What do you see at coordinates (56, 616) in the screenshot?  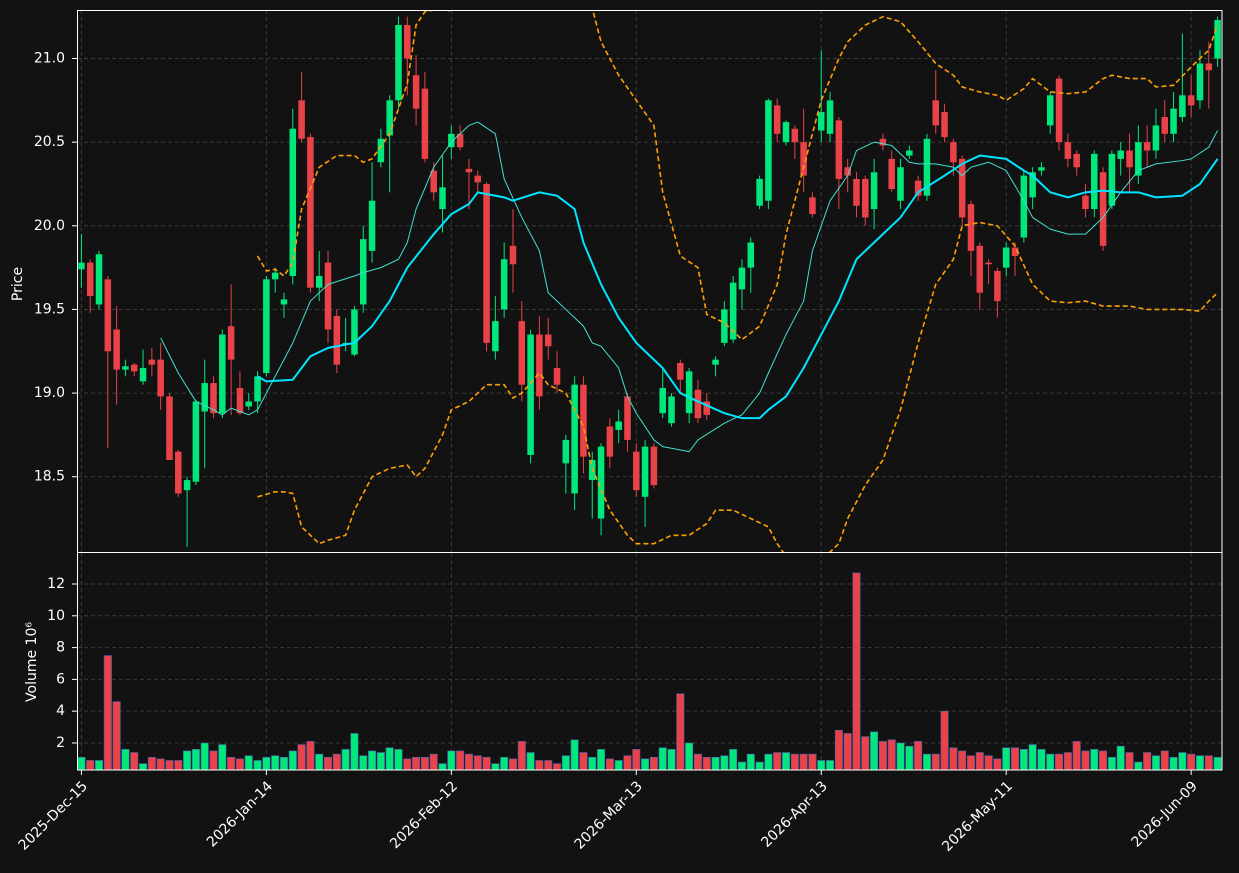 I see `volume-tick-label: 10` at bounding box center [56, 616].